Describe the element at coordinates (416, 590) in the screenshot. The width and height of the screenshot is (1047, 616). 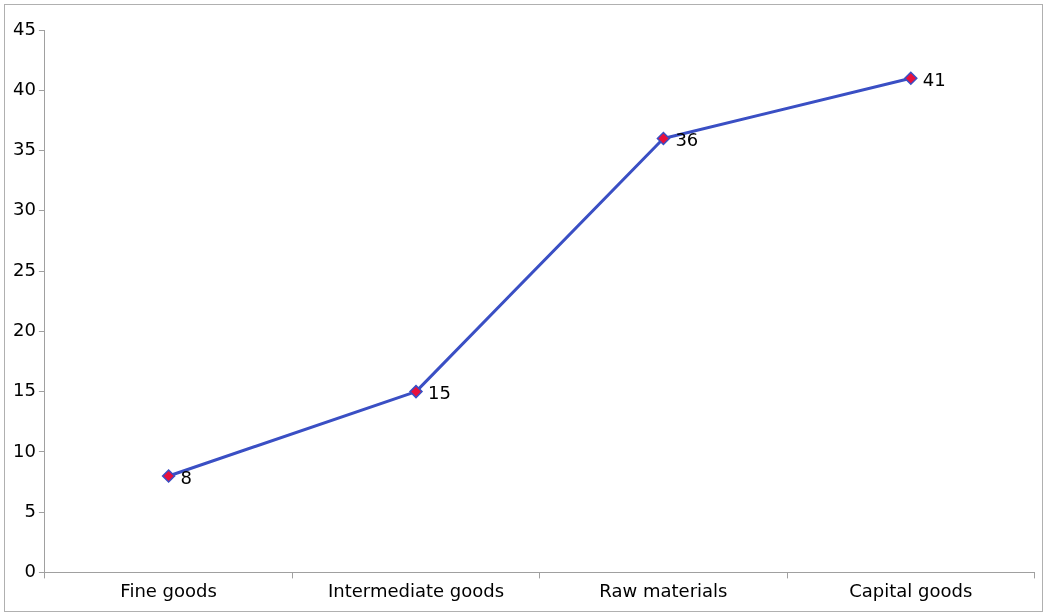
I see `x-tick-label: Intermediate goods` at that location.